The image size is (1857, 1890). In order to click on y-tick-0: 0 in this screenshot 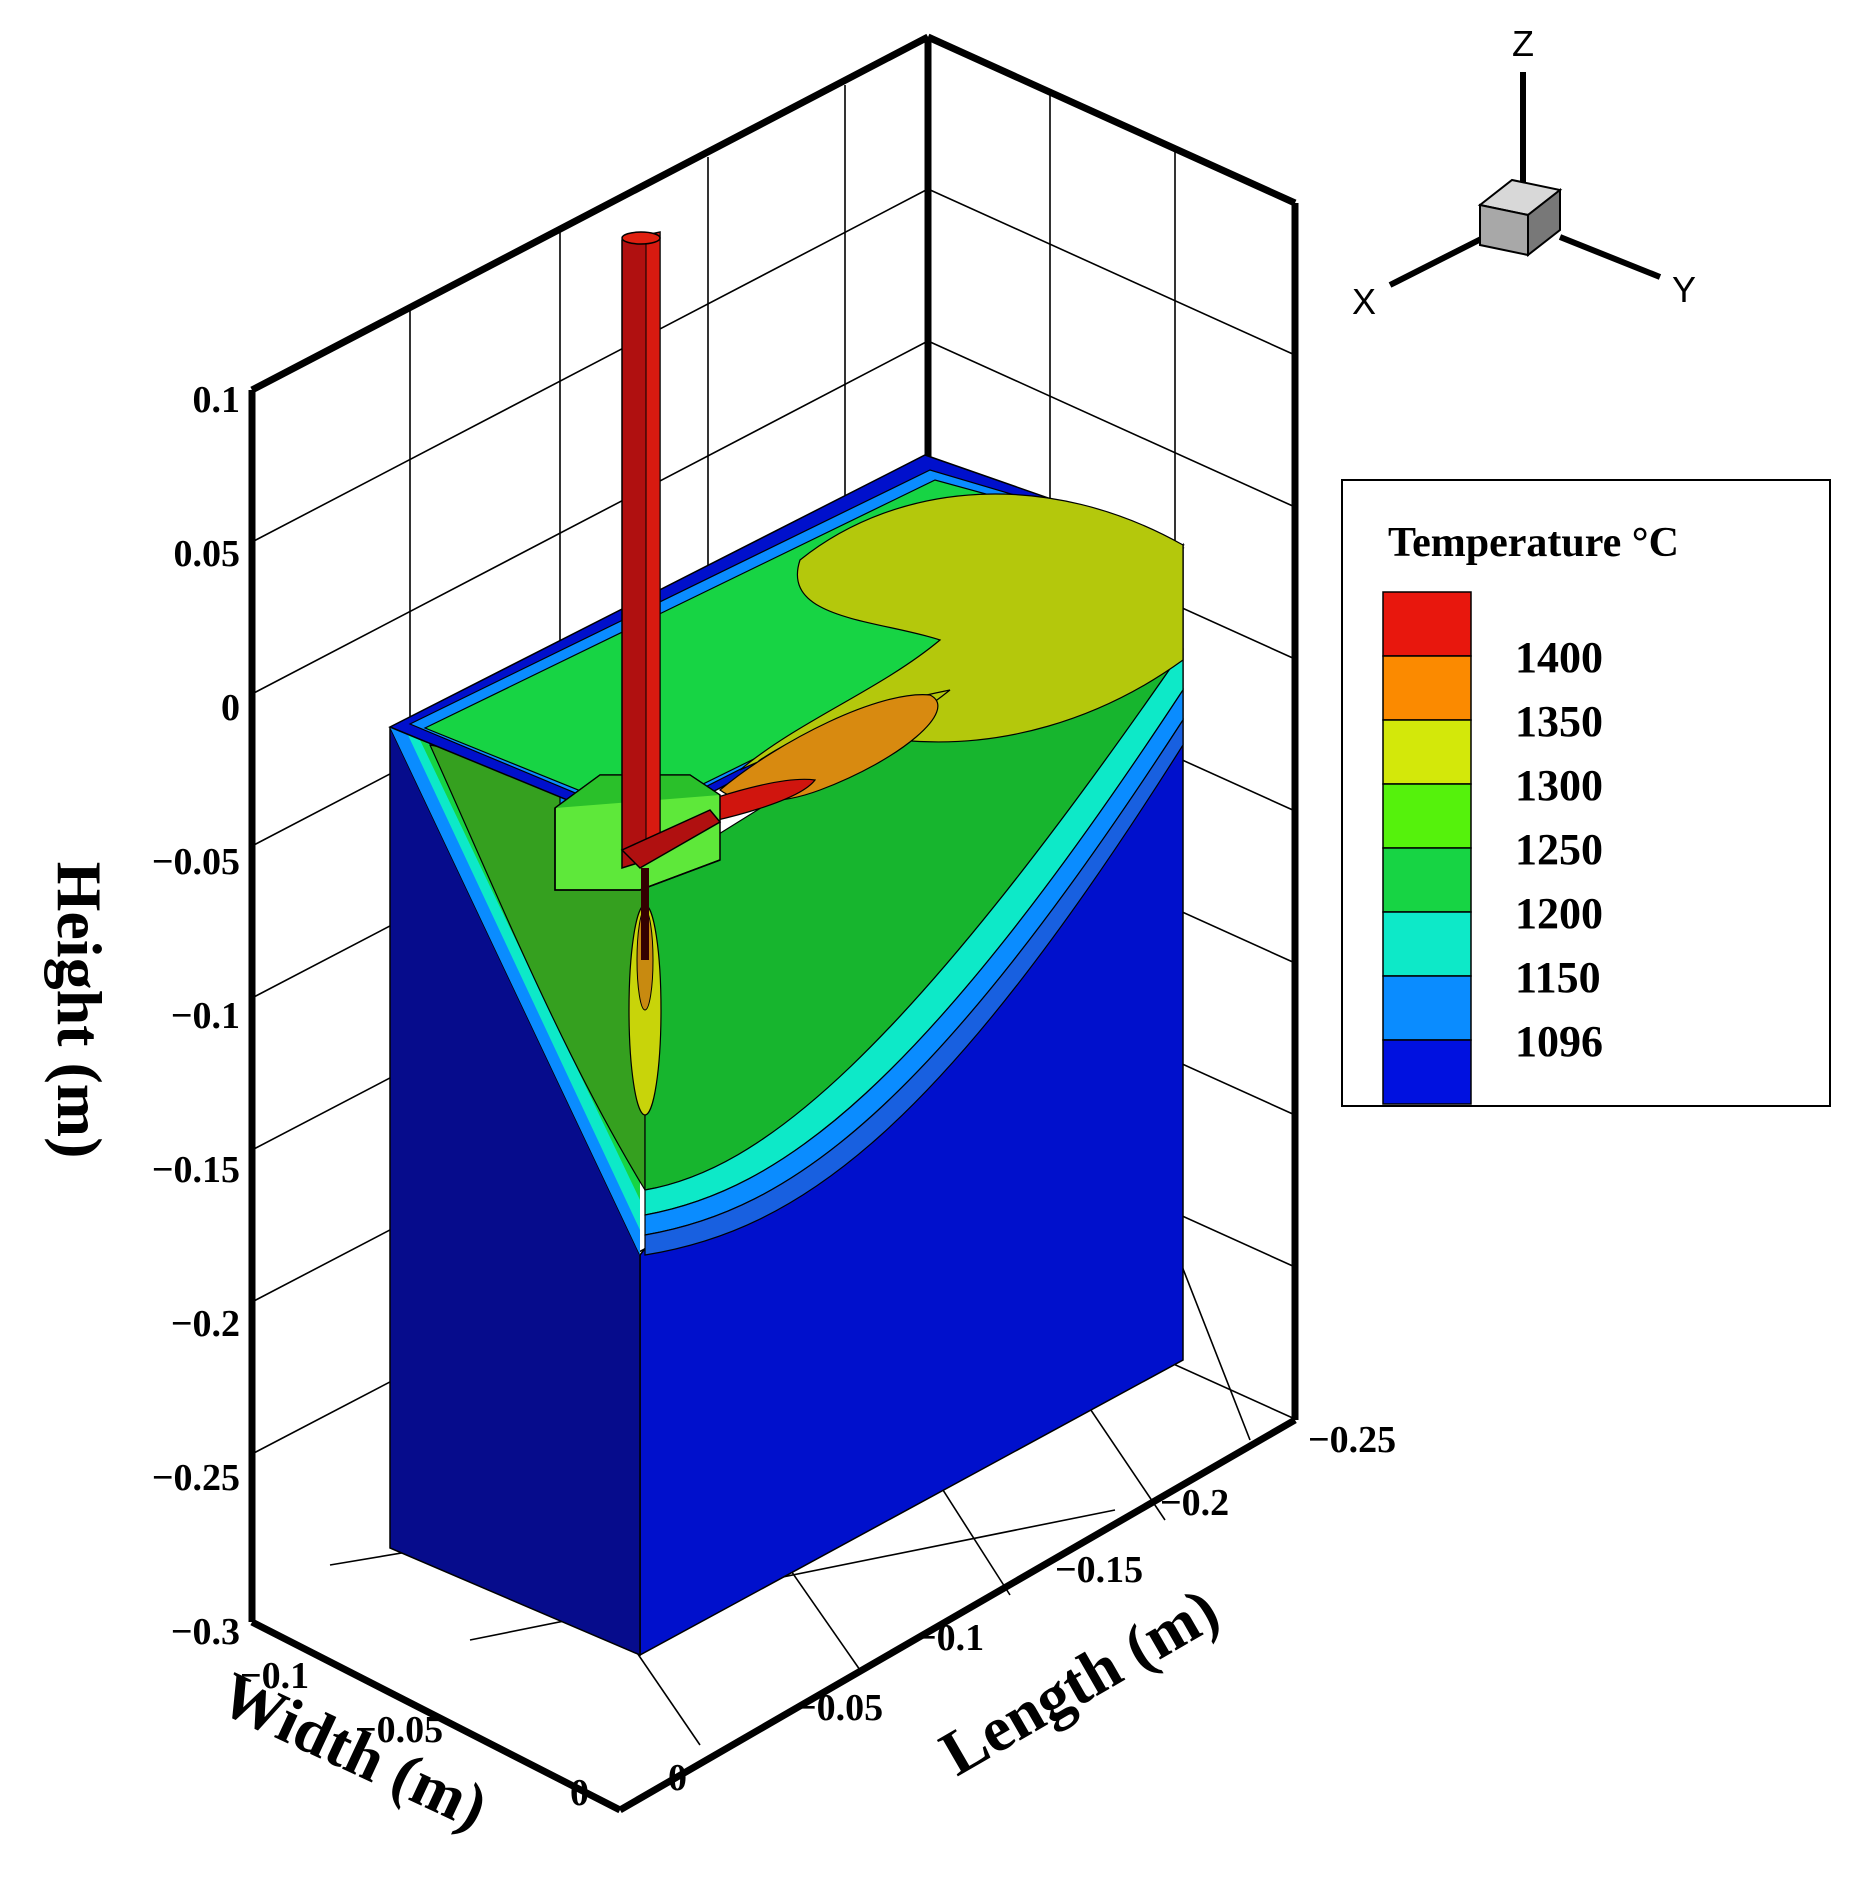, I will do `click(677, 1778)`.